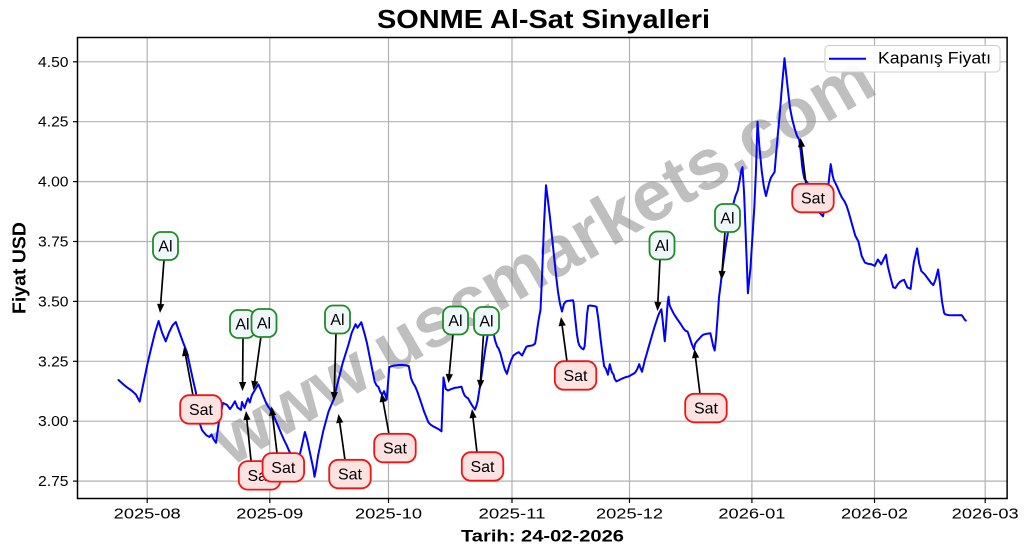 The height and width of the screenshot is (559, 1029). What do you see at coordinates (543, 19) in the screenshot?
I see `svg-text: SONME Al-Sat Sinyalleri` at bounding box center [543, 19].